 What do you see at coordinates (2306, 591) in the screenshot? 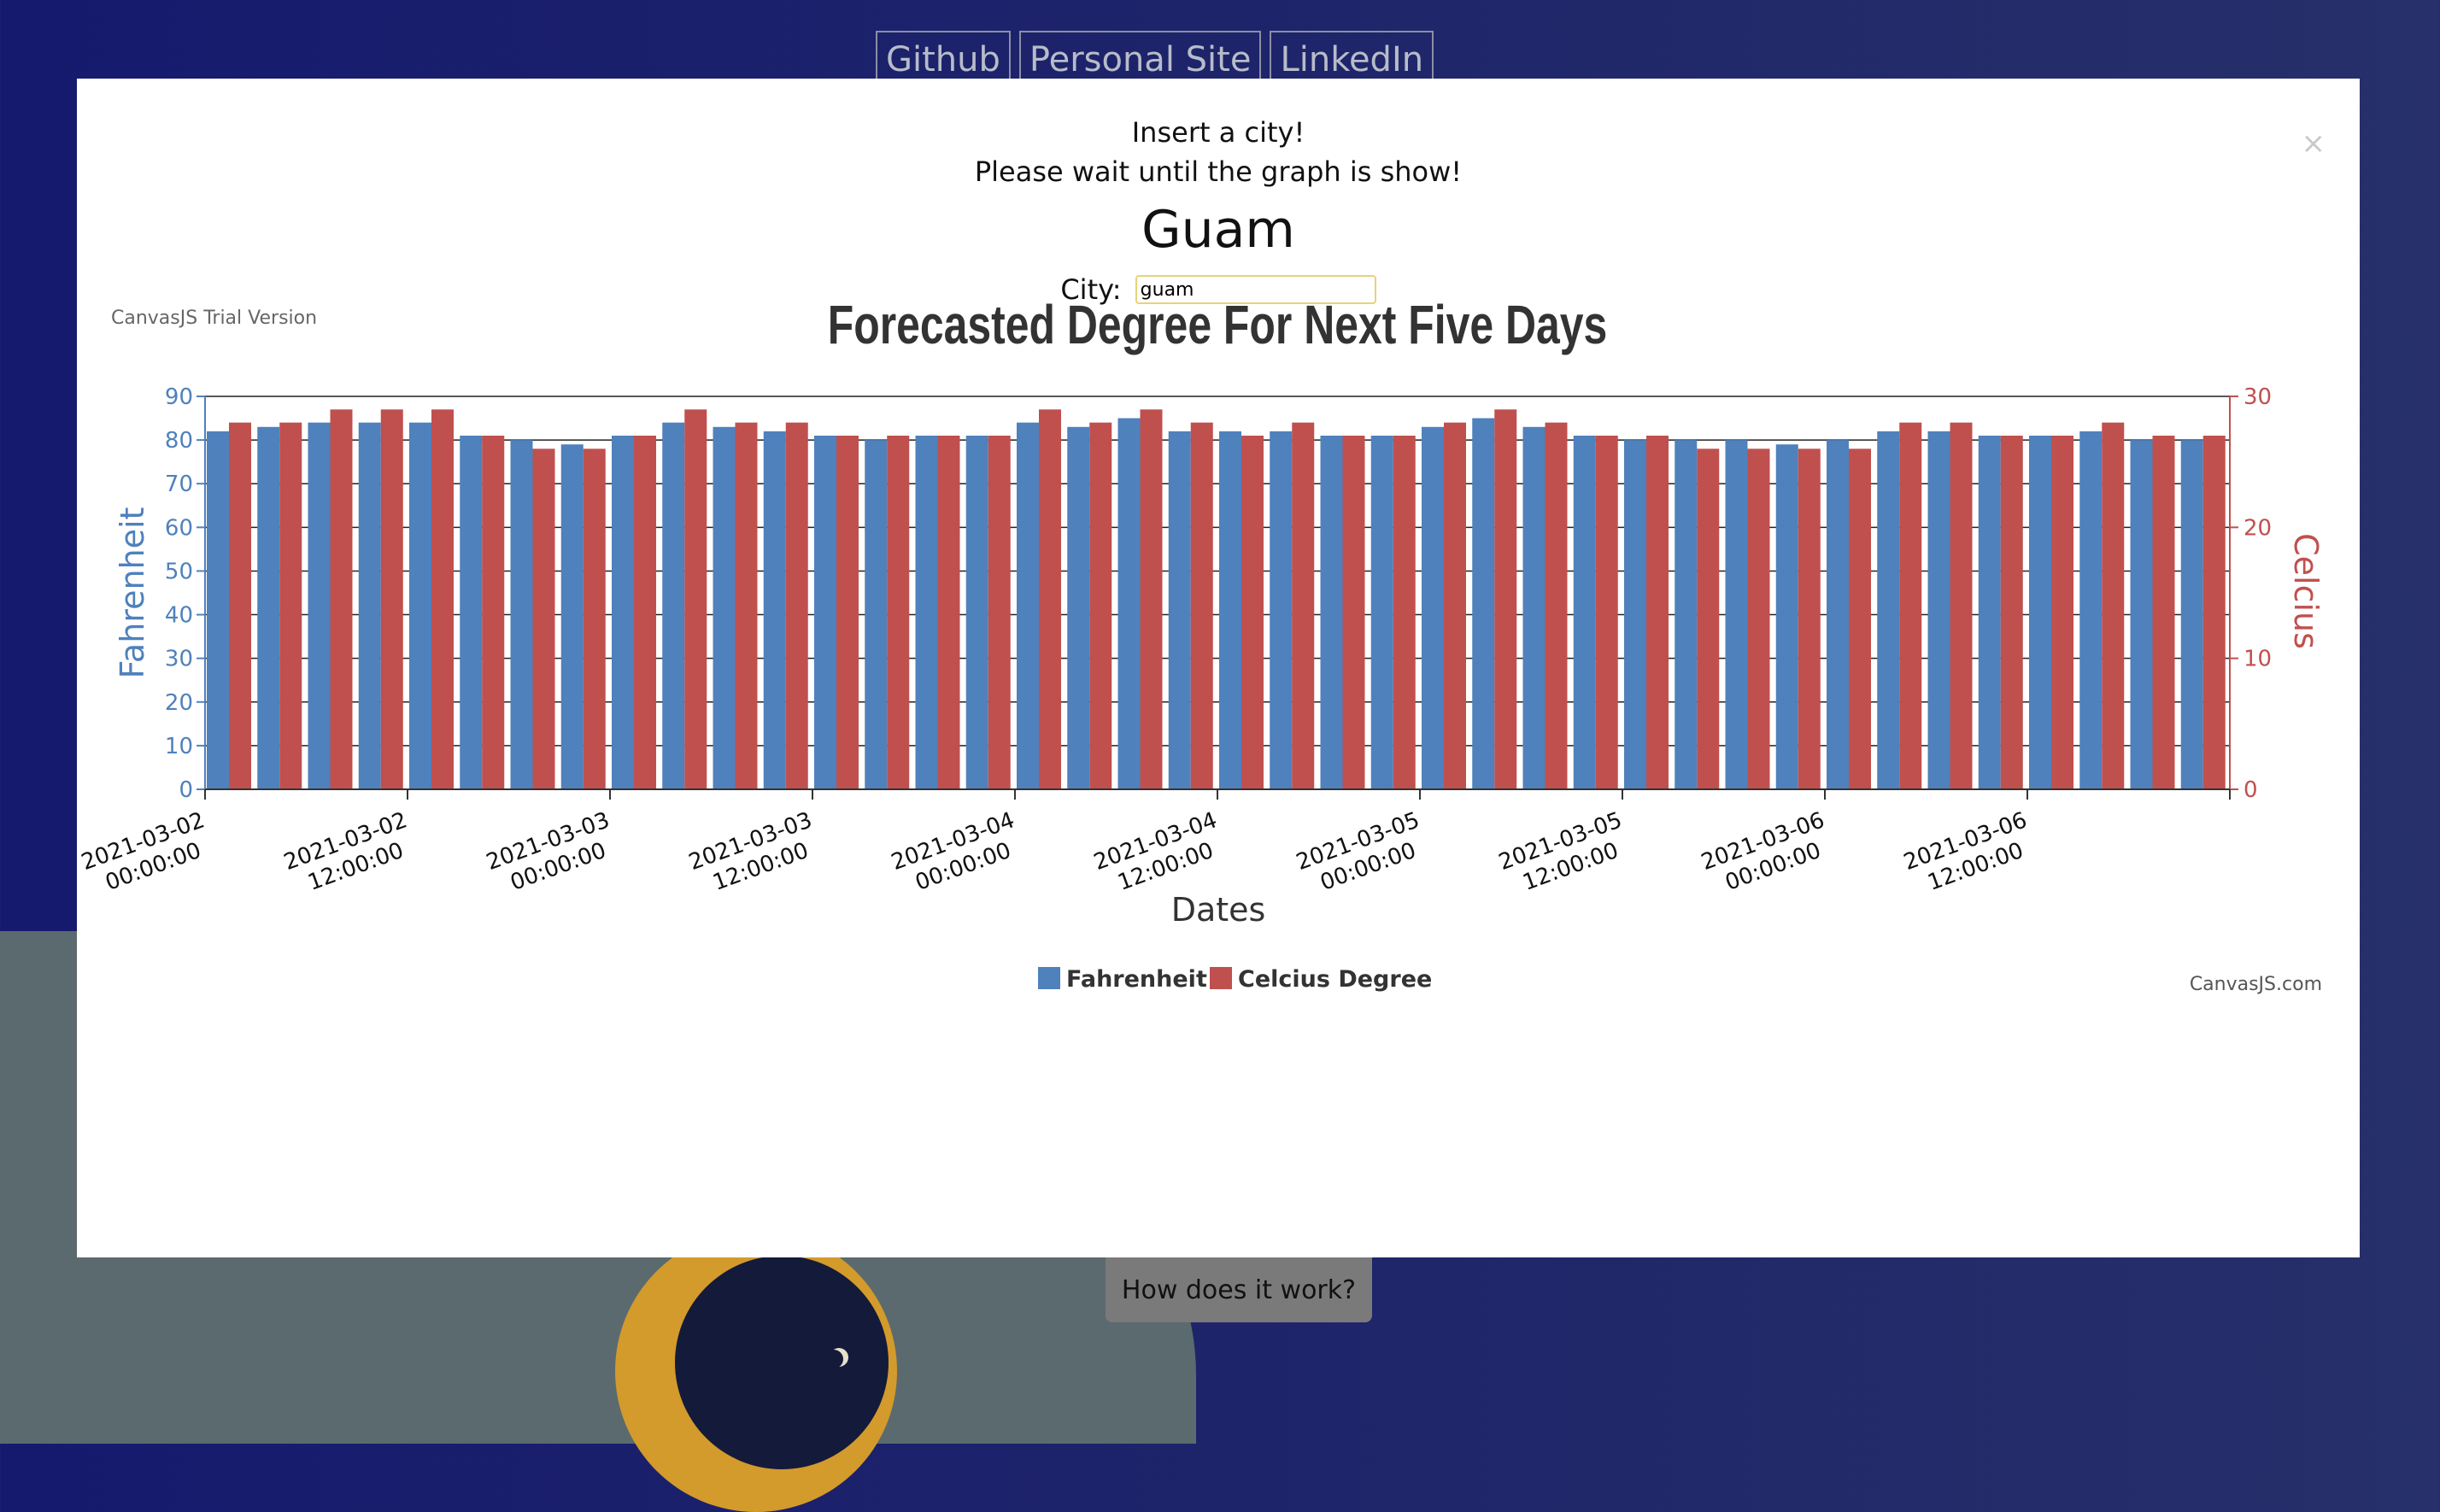
I see `y2-axis-title: Celcius` at bounding box center [2306, 591].